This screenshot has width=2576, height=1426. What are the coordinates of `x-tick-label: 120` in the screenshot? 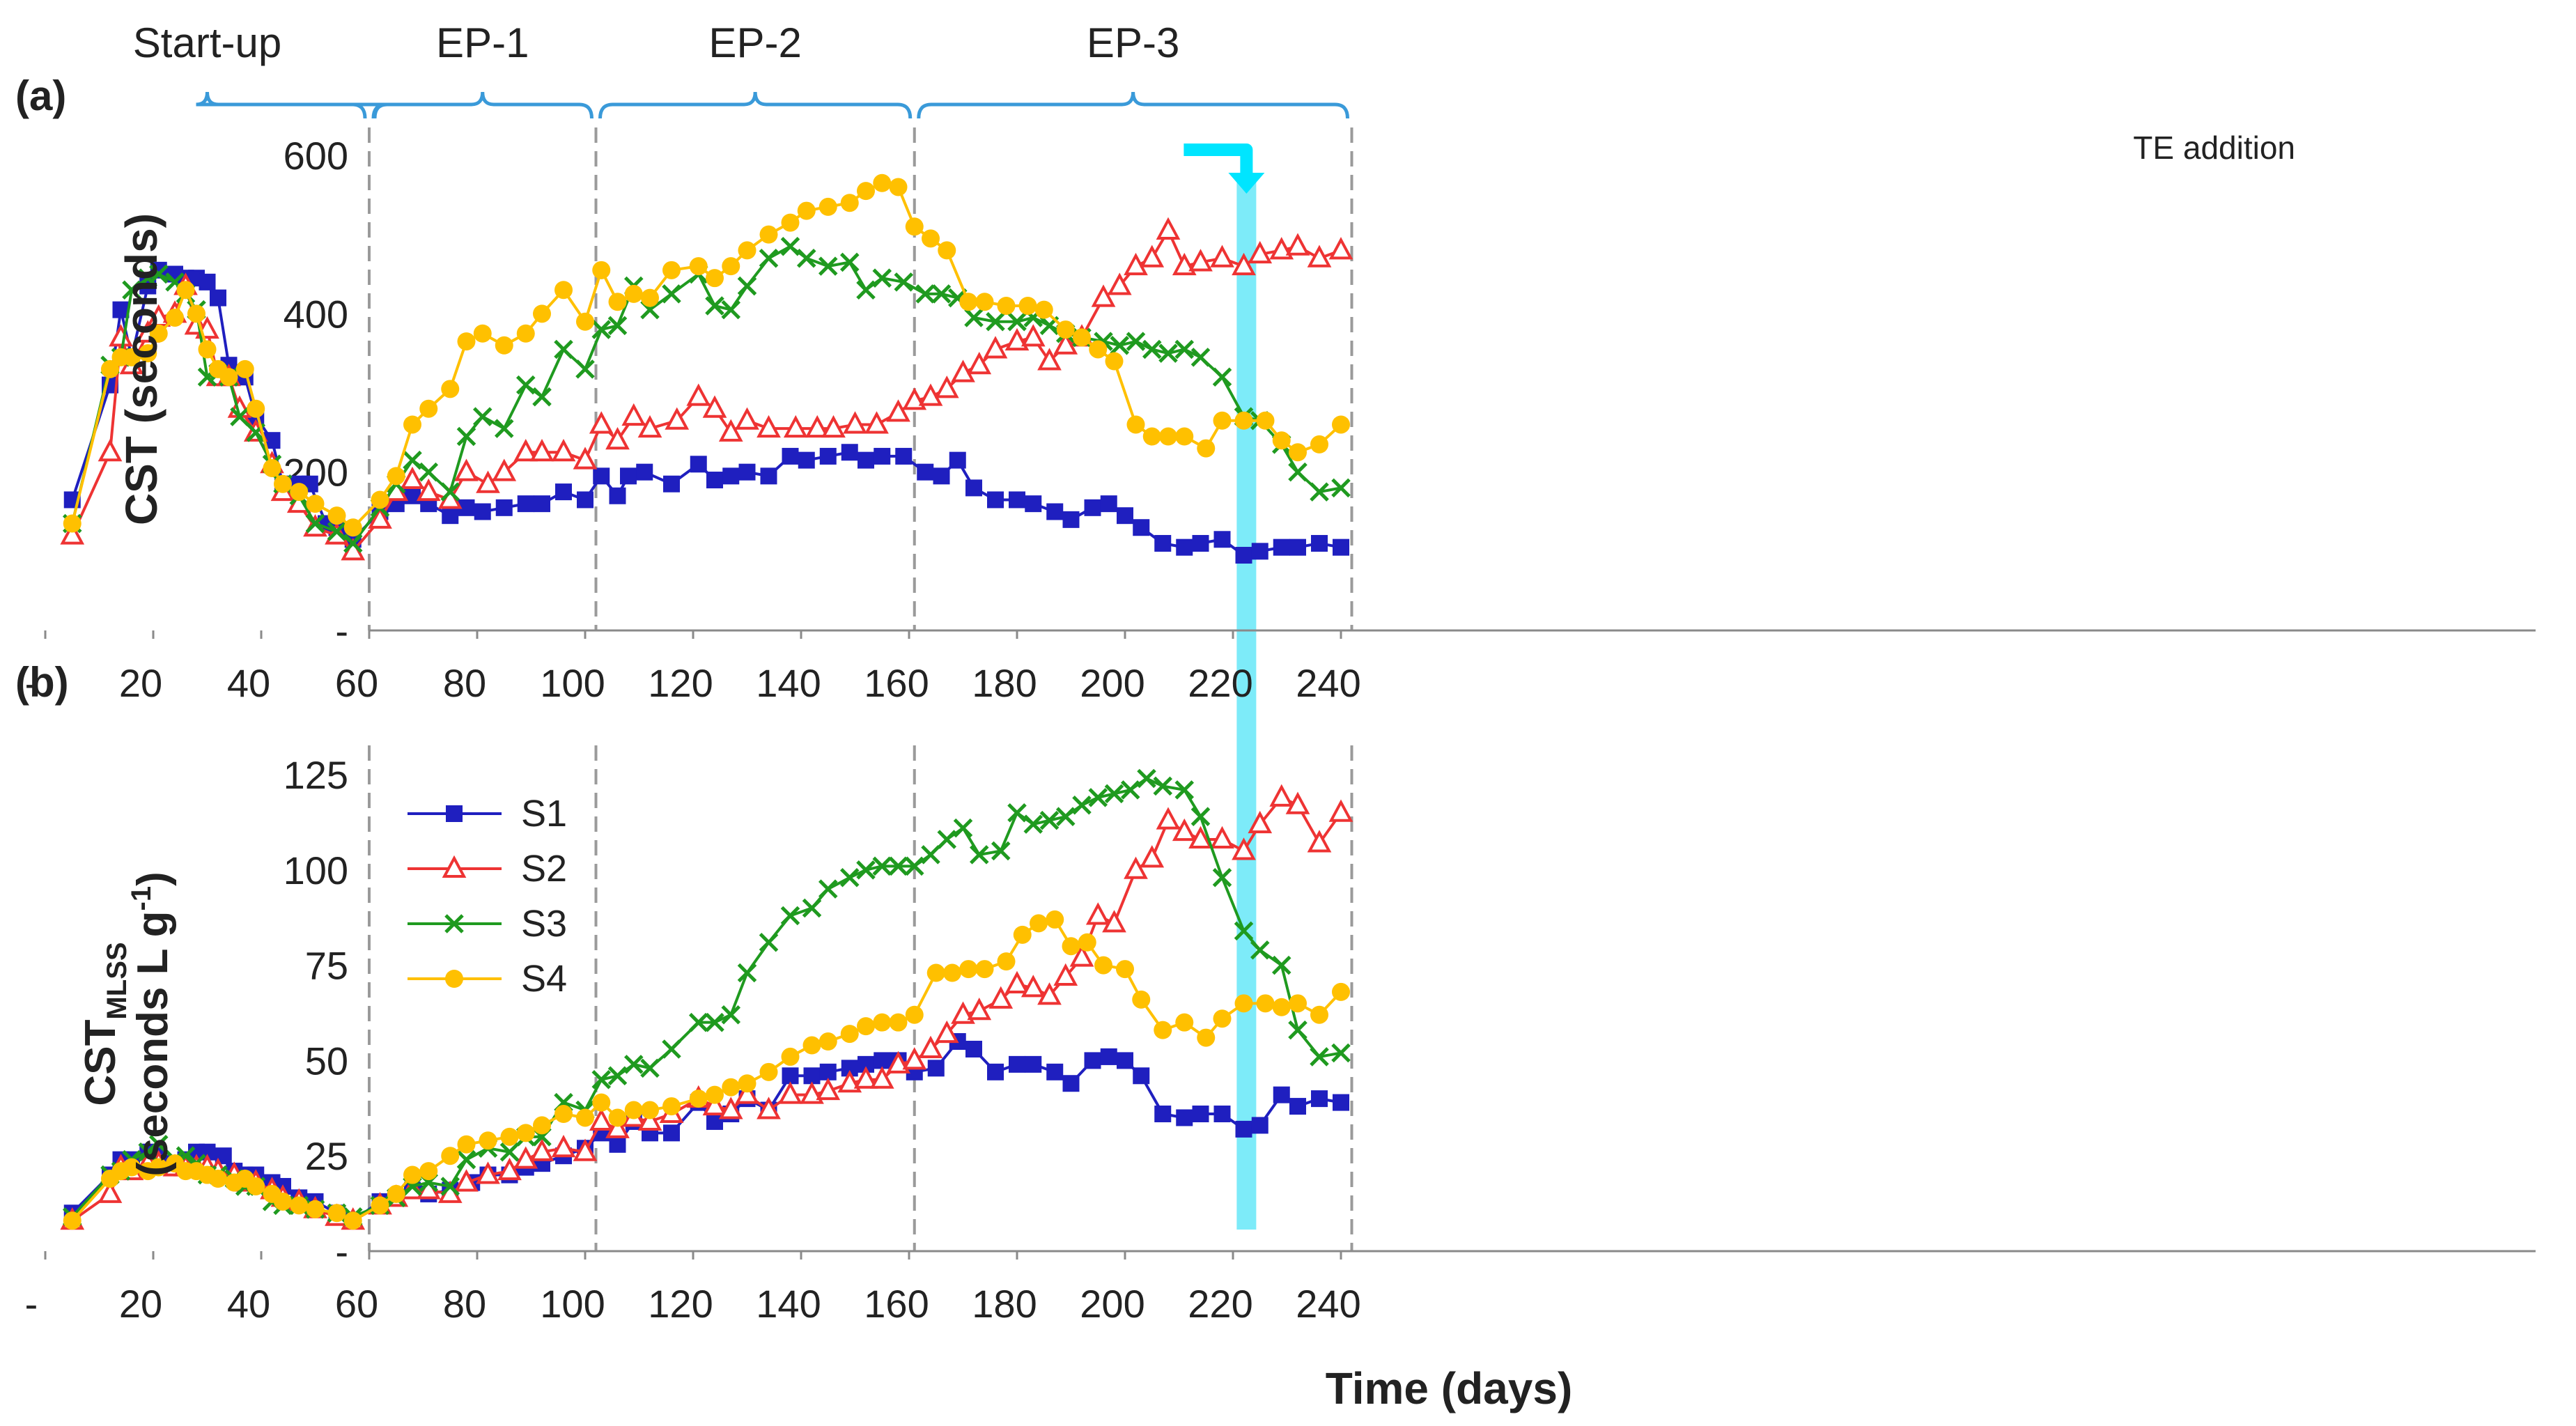 It's located at (680, 683).